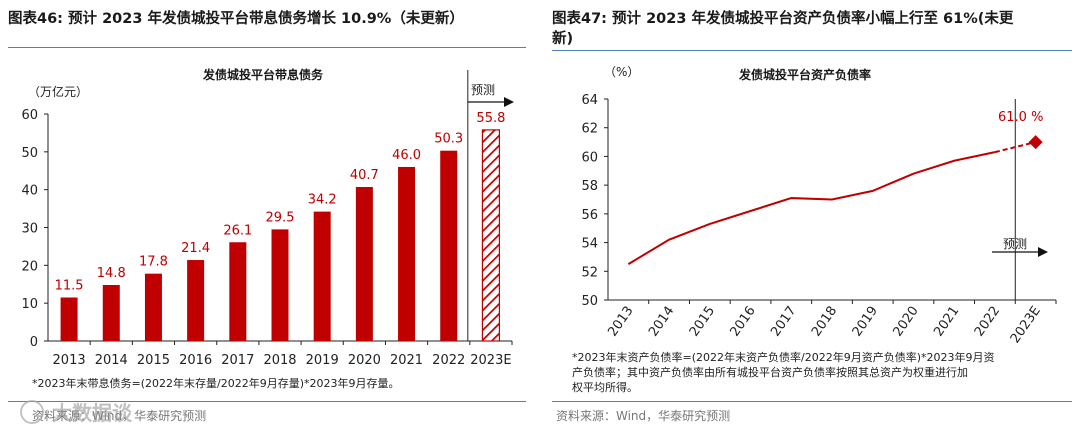 This screenshot has width=1080, height=430. What do you see at coordinates (29, 304) in the screenshot?
I see `left-y-tick-label: 10` at bounding box center [29, 304].